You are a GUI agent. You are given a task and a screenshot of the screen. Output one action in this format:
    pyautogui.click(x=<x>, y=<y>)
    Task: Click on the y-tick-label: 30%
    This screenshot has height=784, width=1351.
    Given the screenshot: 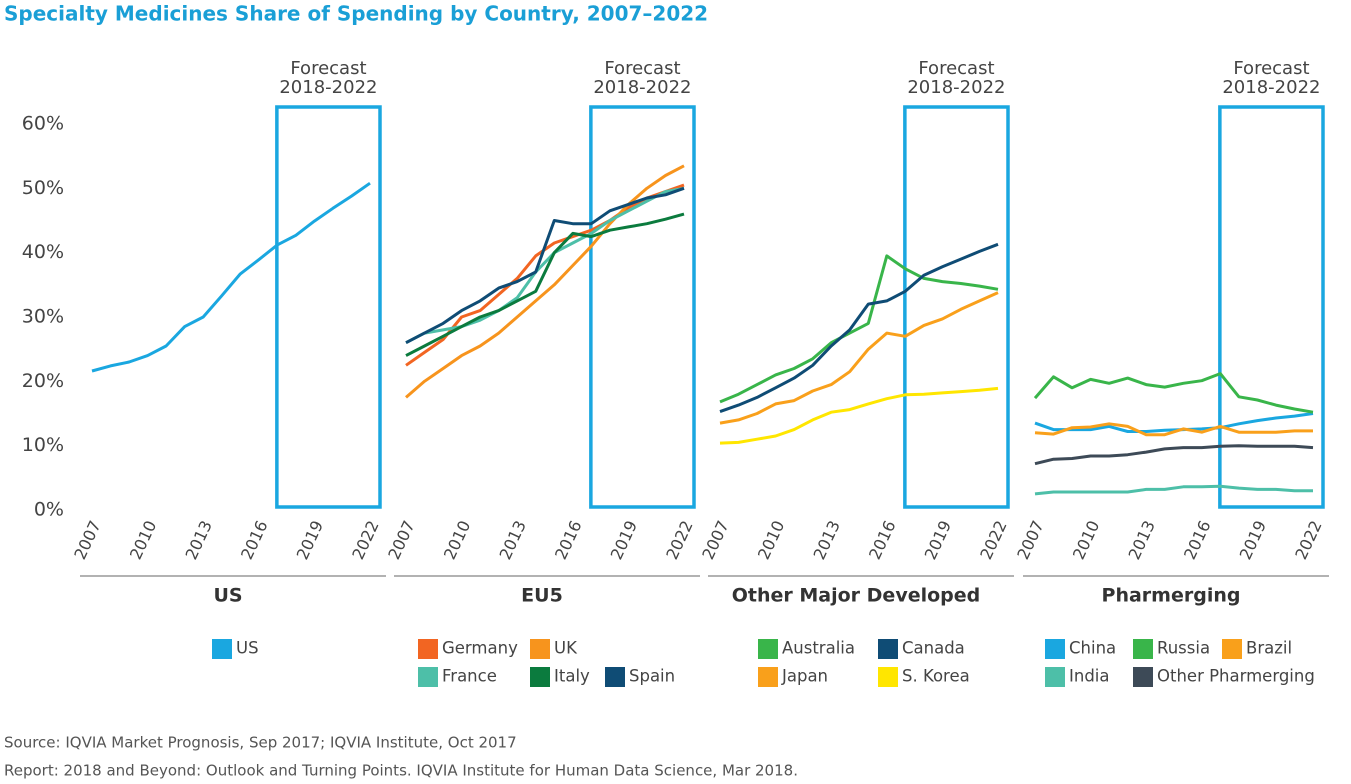 What is the action you would take?
    pyautogui.click(x=43, y=317)
    